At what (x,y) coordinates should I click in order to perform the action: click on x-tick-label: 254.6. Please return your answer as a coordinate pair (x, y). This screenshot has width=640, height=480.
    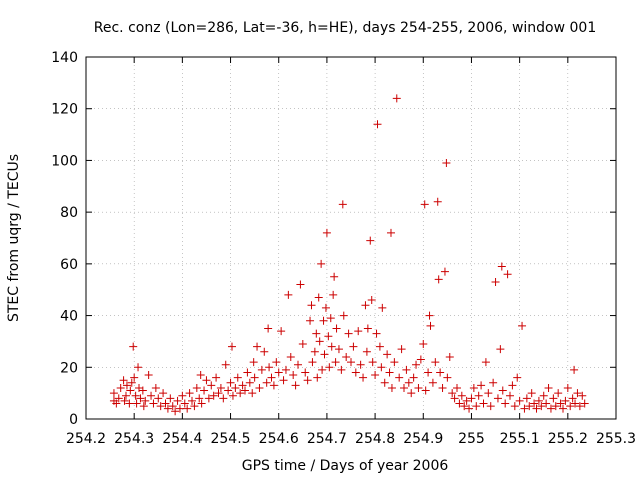
    Looking at the image, I should click on (279, 439).